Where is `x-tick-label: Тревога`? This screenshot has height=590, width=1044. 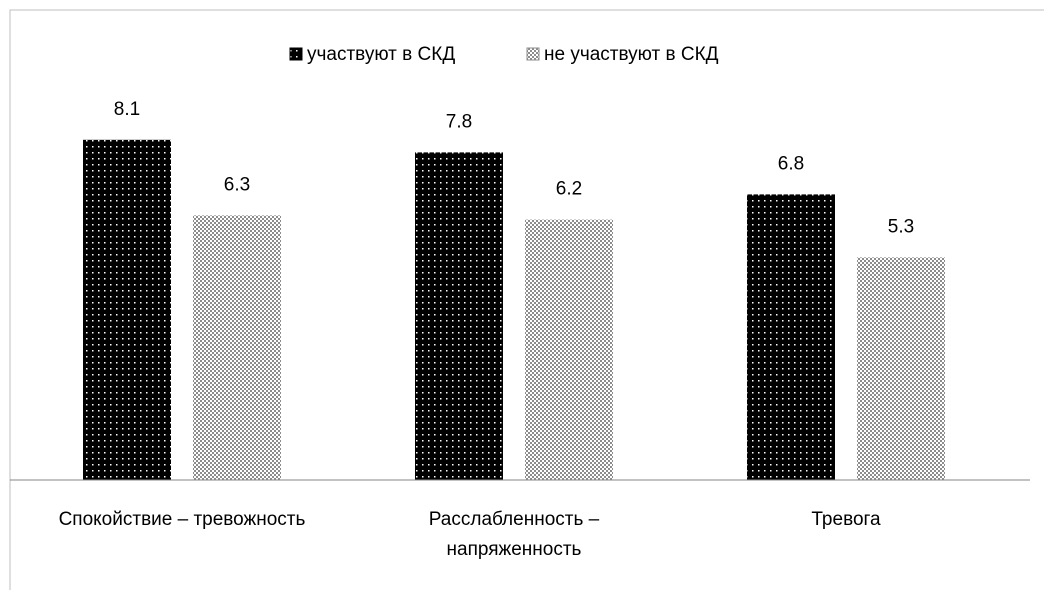
x-tick-label: Тревога is located at coordinates (846, 519).